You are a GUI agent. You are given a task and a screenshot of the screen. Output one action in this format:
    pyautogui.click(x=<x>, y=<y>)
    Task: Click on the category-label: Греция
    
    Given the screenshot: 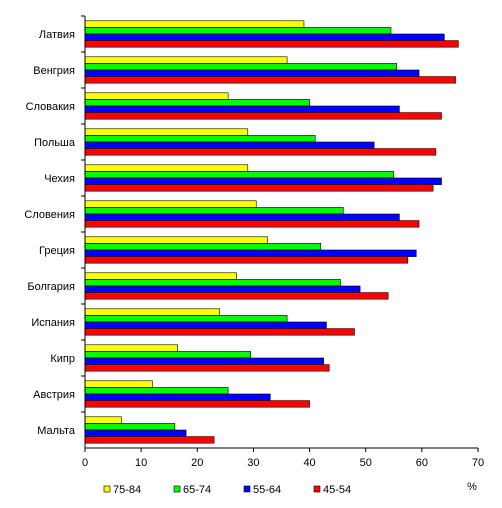 What is the action you would take?
    pyautogui.click(x=57, y=251)
    